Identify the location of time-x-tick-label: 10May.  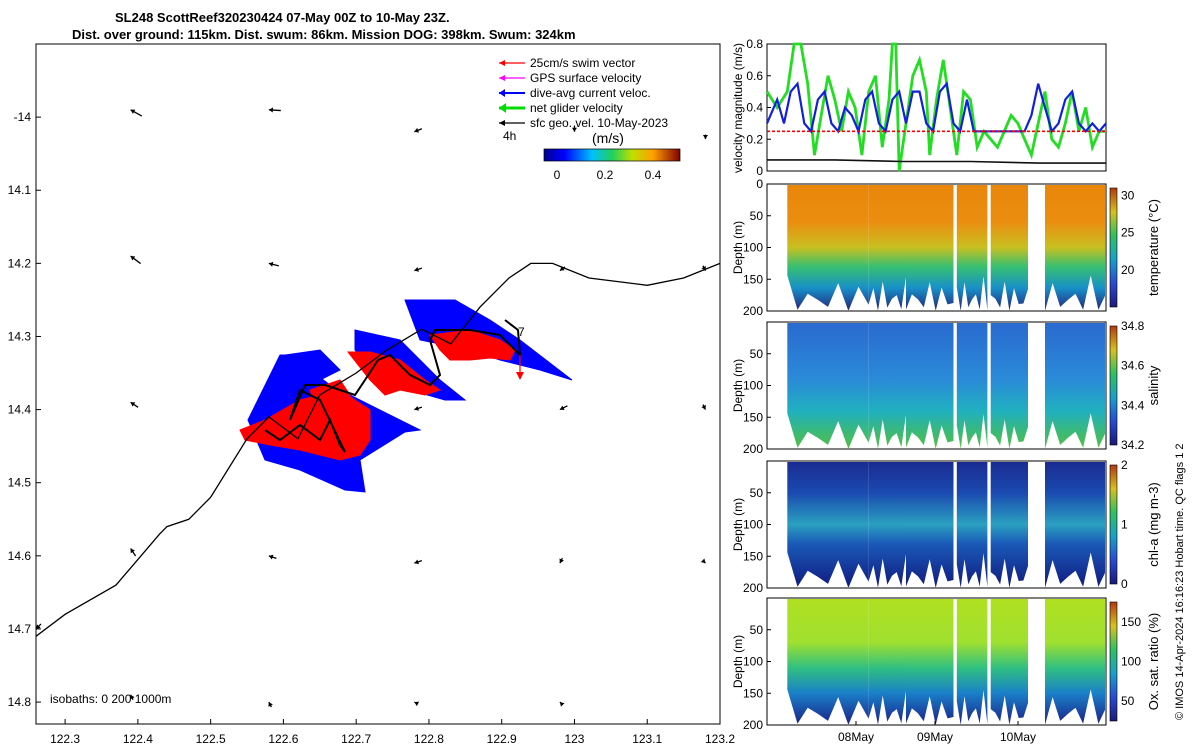
(1018, 737).